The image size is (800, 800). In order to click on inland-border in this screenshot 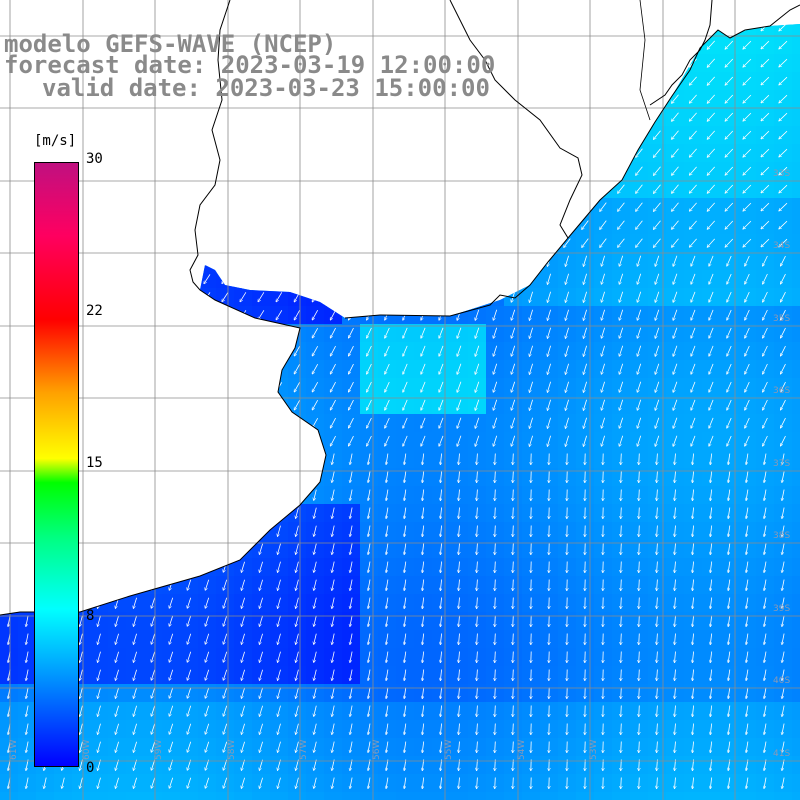, I will do `click(645, 60)`.